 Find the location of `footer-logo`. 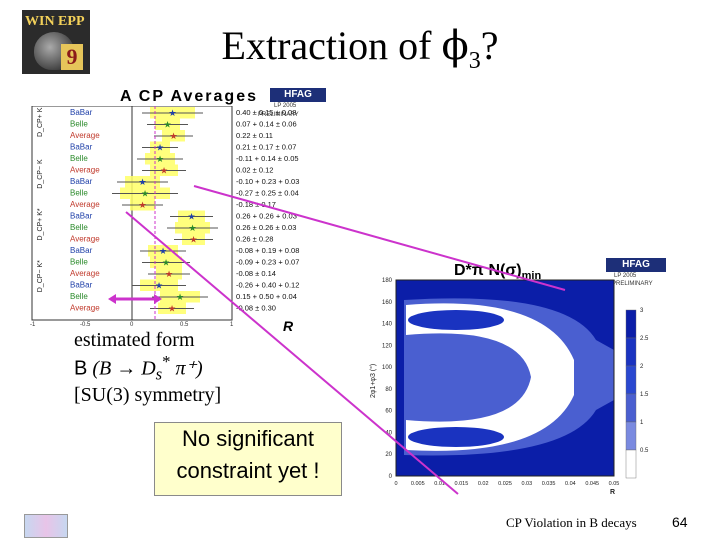

footer-logo is located at coordinates (46, 526).